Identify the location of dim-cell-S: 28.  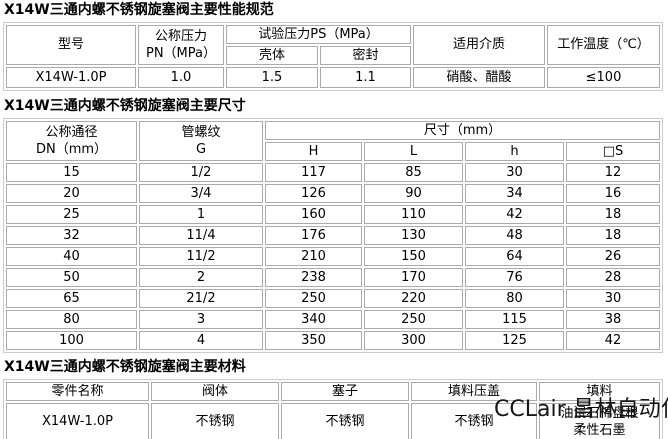
(613, 277).